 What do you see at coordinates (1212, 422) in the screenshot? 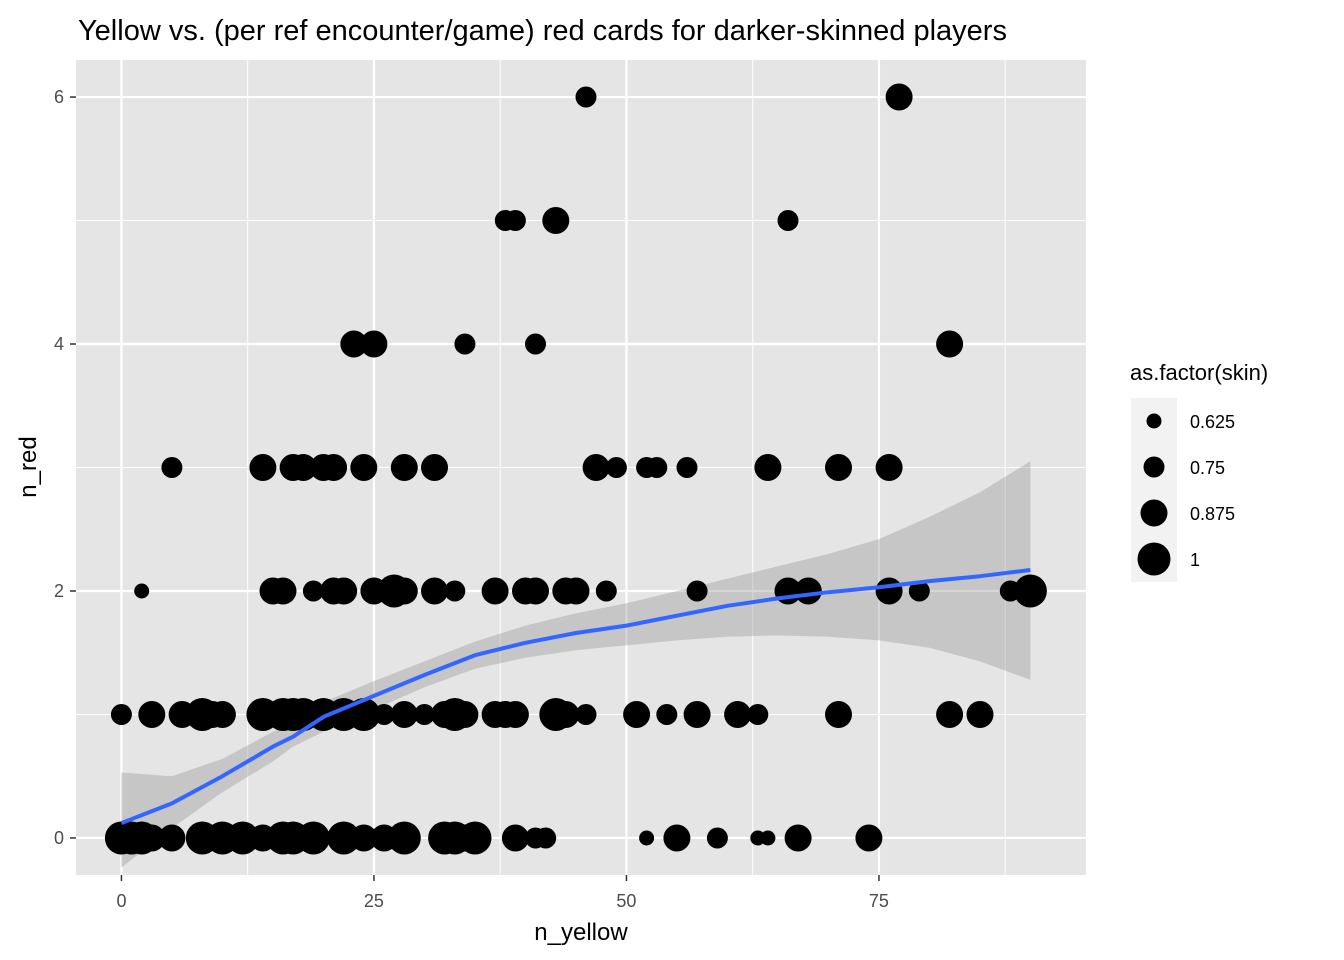
I see `legend-label: 0.625` at bounding box center [1212, 422].